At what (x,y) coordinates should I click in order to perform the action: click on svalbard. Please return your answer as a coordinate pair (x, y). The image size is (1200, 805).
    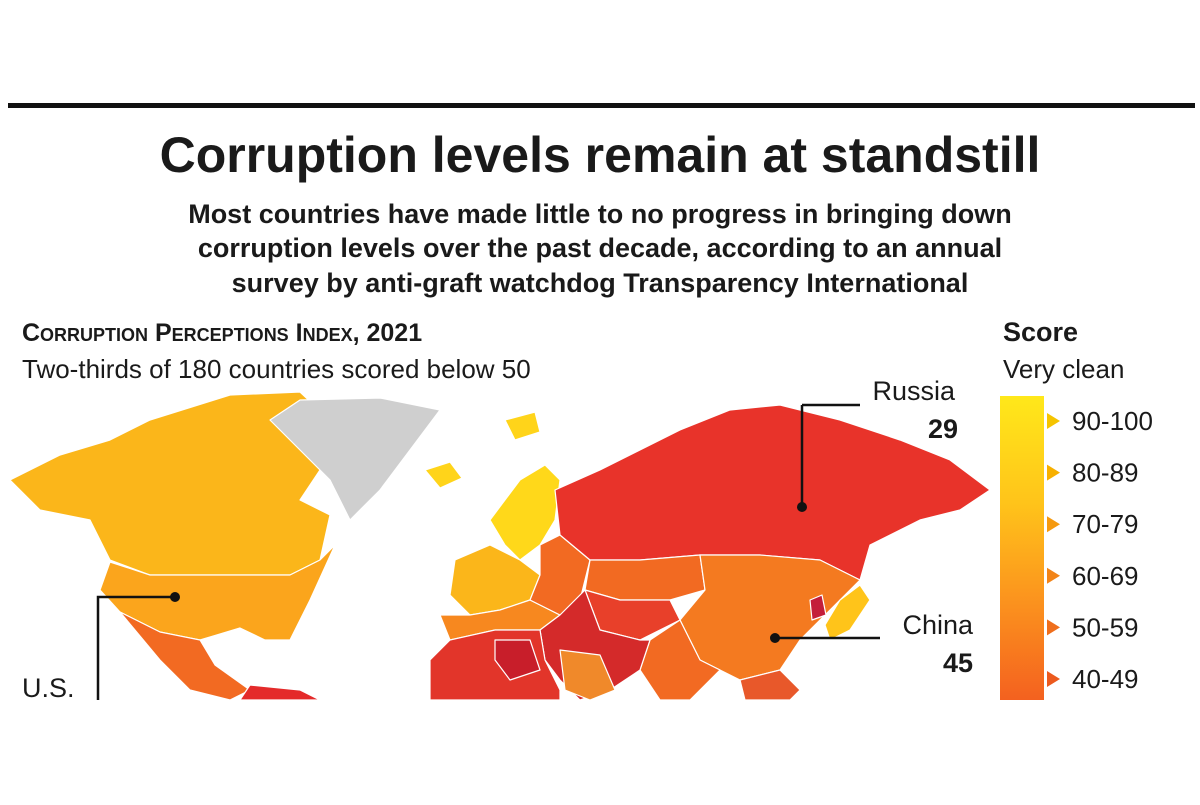
    Looking at the image, I should click on (522, 426).